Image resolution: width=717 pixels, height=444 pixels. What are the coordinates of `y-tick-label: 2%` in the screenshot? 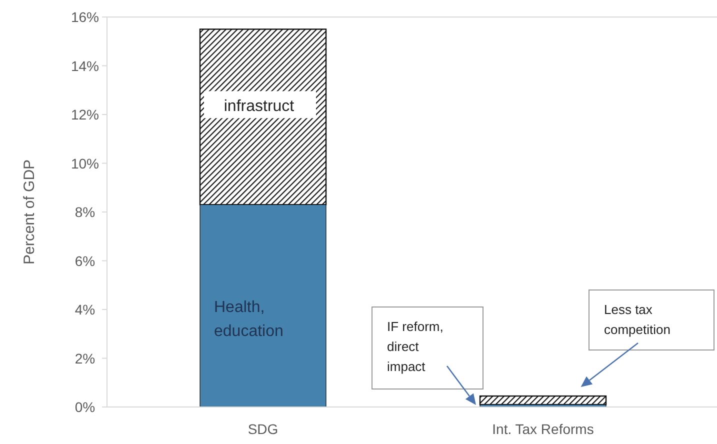 It's located at (85, 358).